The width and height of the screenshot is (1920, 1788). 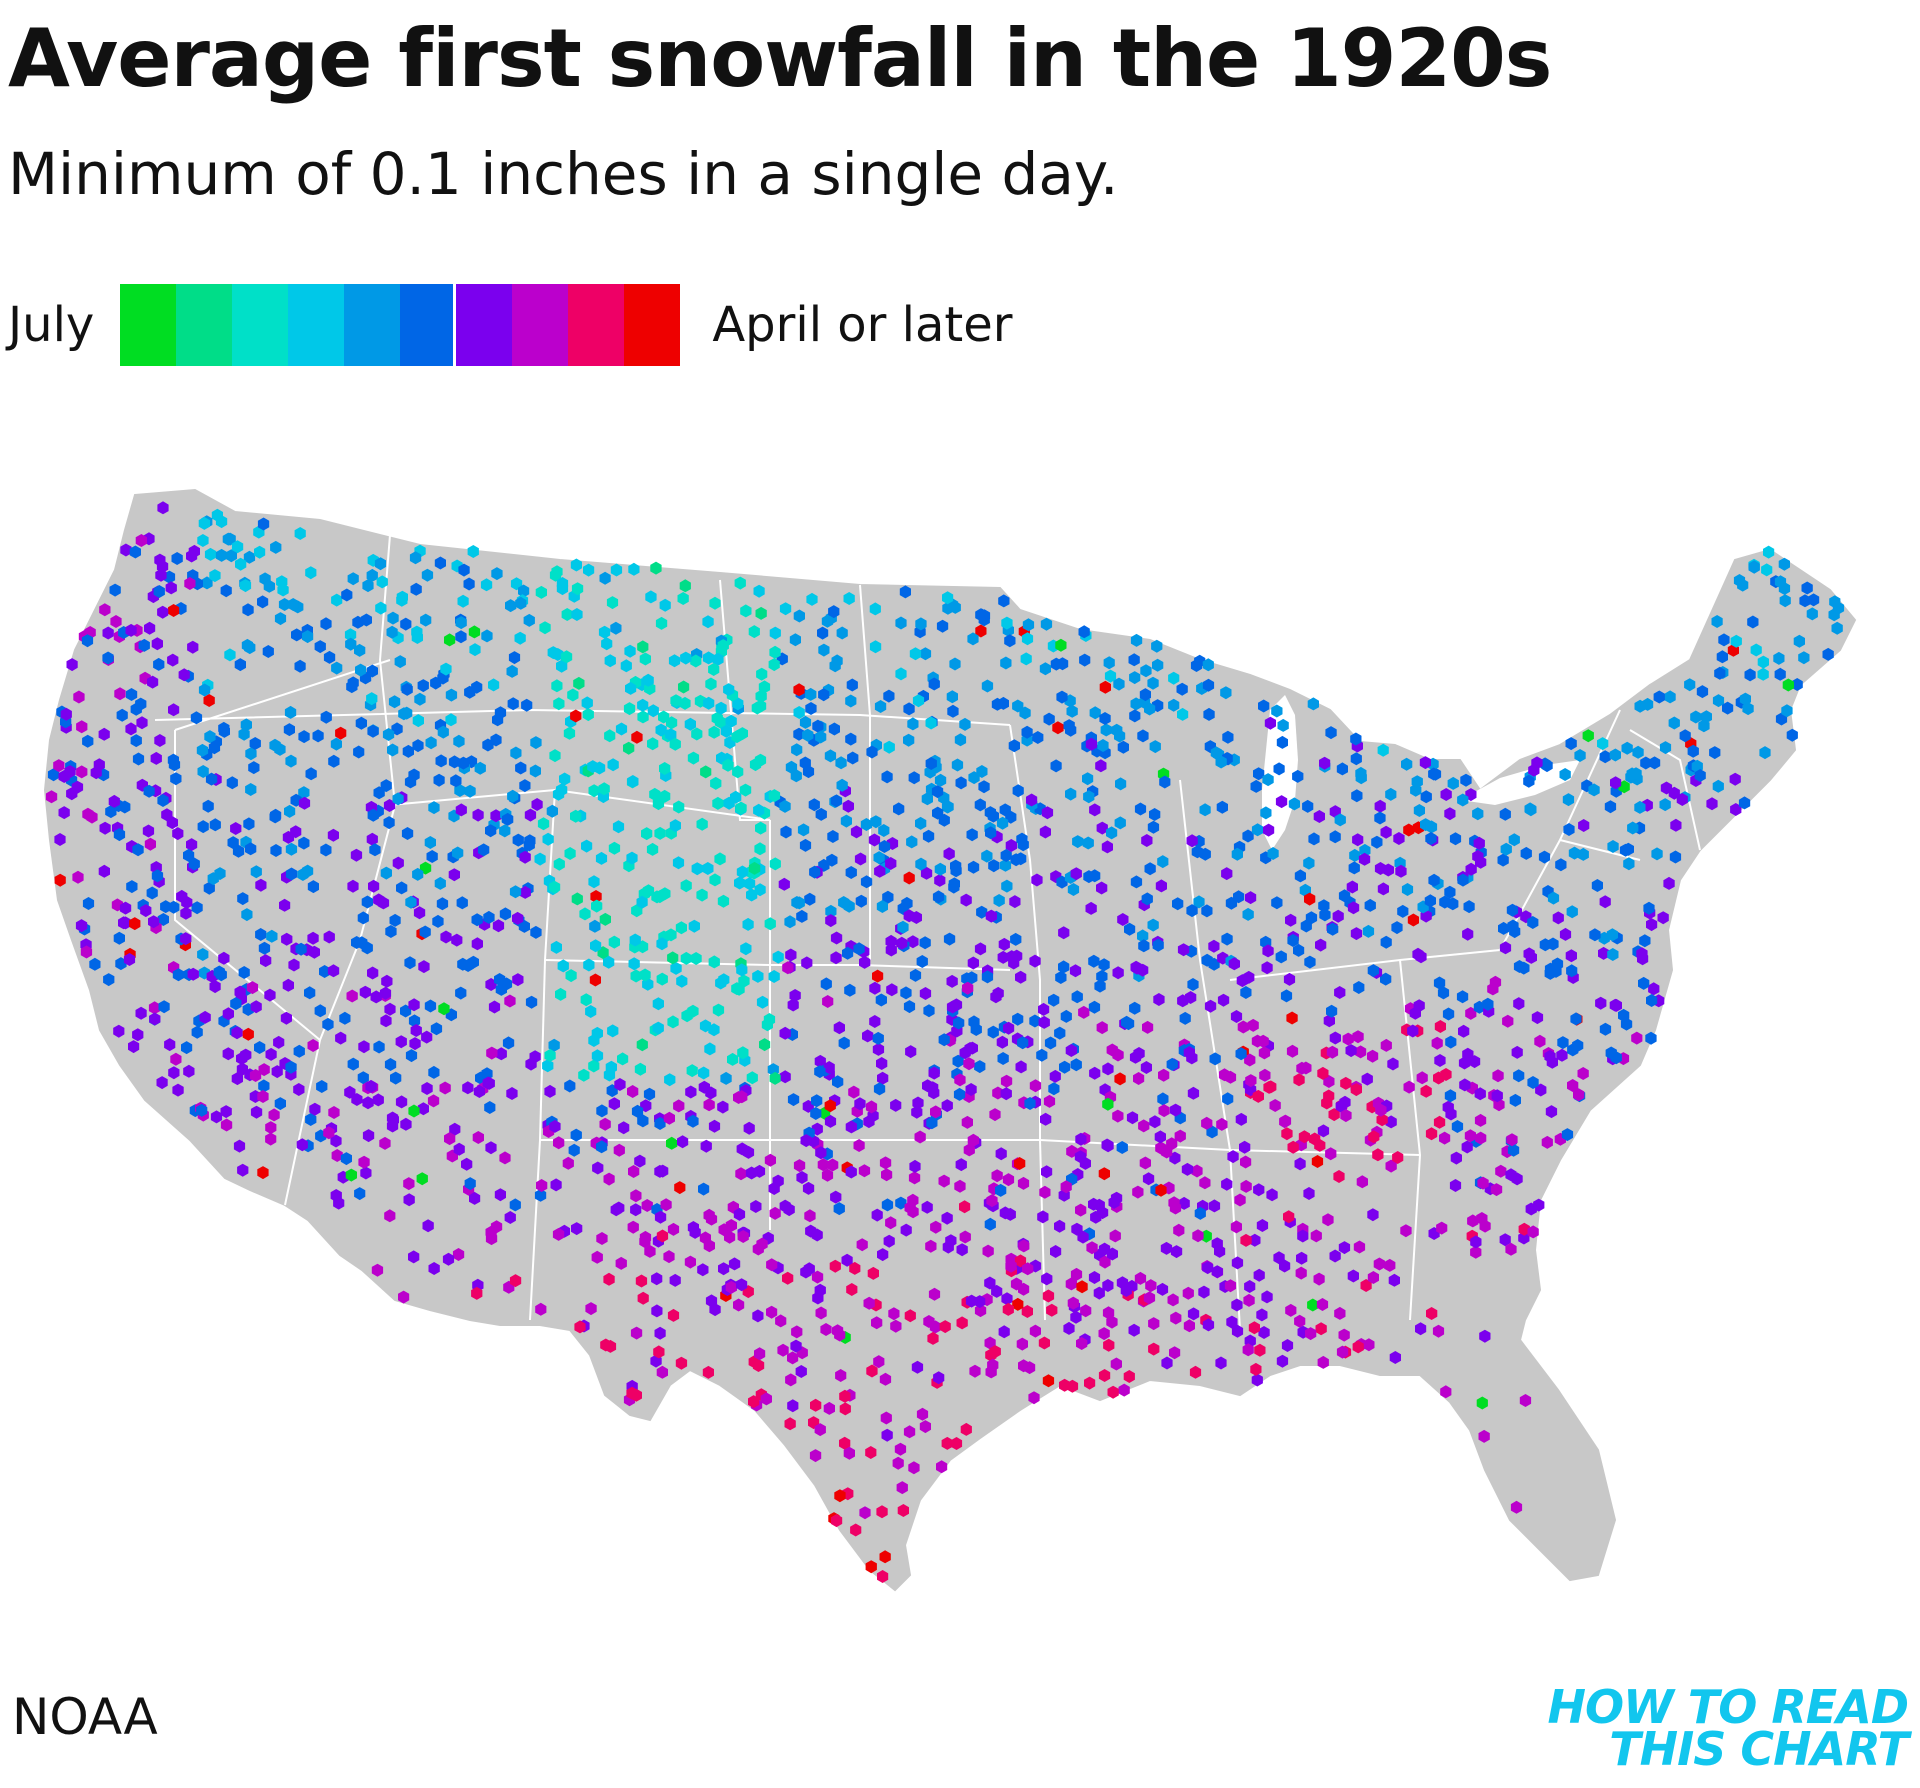 I want to click on source-label: NOAA, so click(x=85, y=1717).